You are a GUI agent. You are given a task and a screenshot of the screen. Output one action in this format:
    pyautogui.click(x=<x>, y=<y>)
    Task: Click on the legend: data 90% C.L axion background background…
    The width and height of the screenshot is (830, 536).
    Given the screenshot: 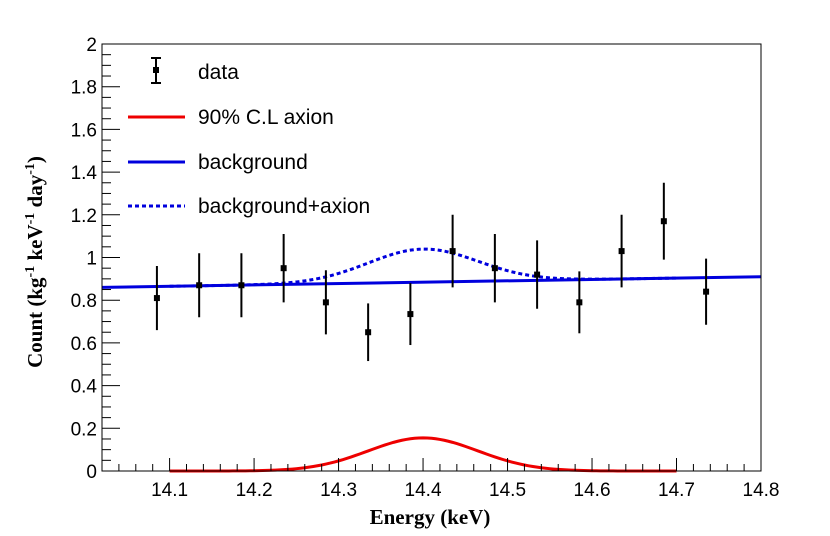 What is the action you would take?
    pyautogui.click(x=249, y=137)
    